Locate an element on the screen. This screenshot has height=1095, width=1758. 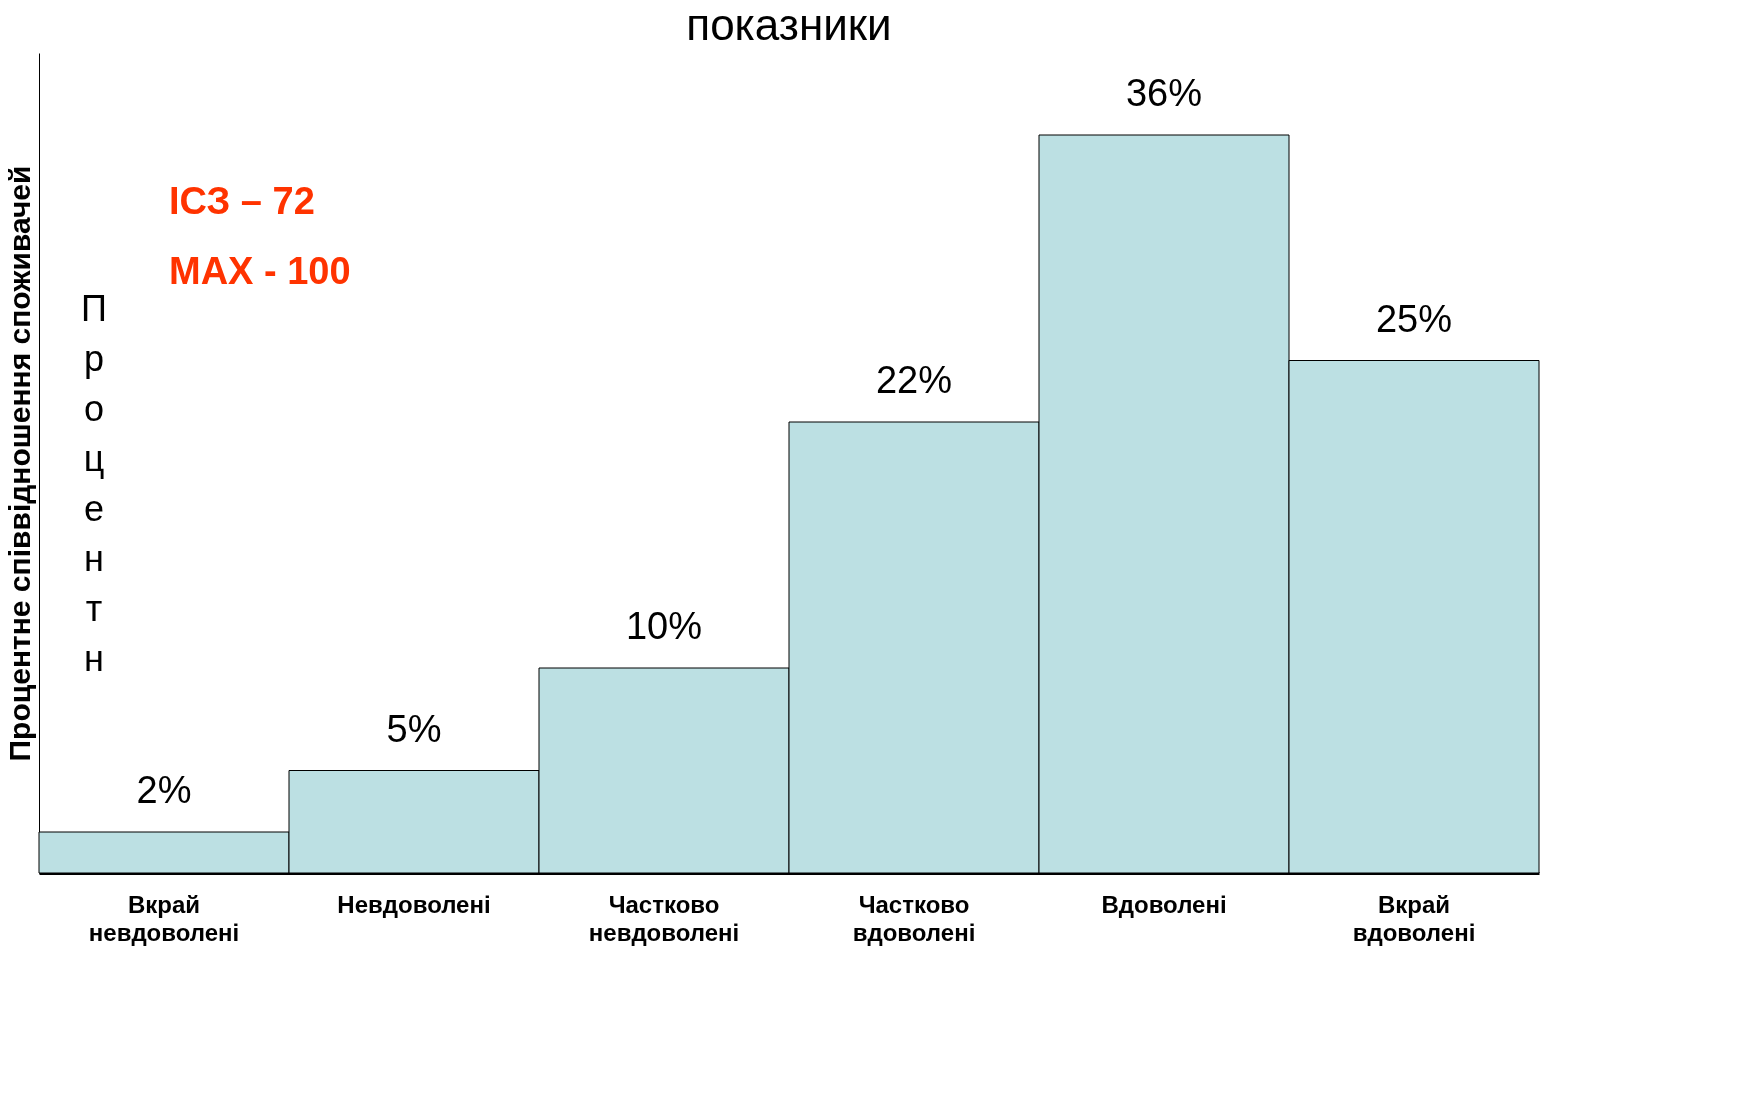
x-tick-label: Вдоволені is located at coordinates (1164, 904).